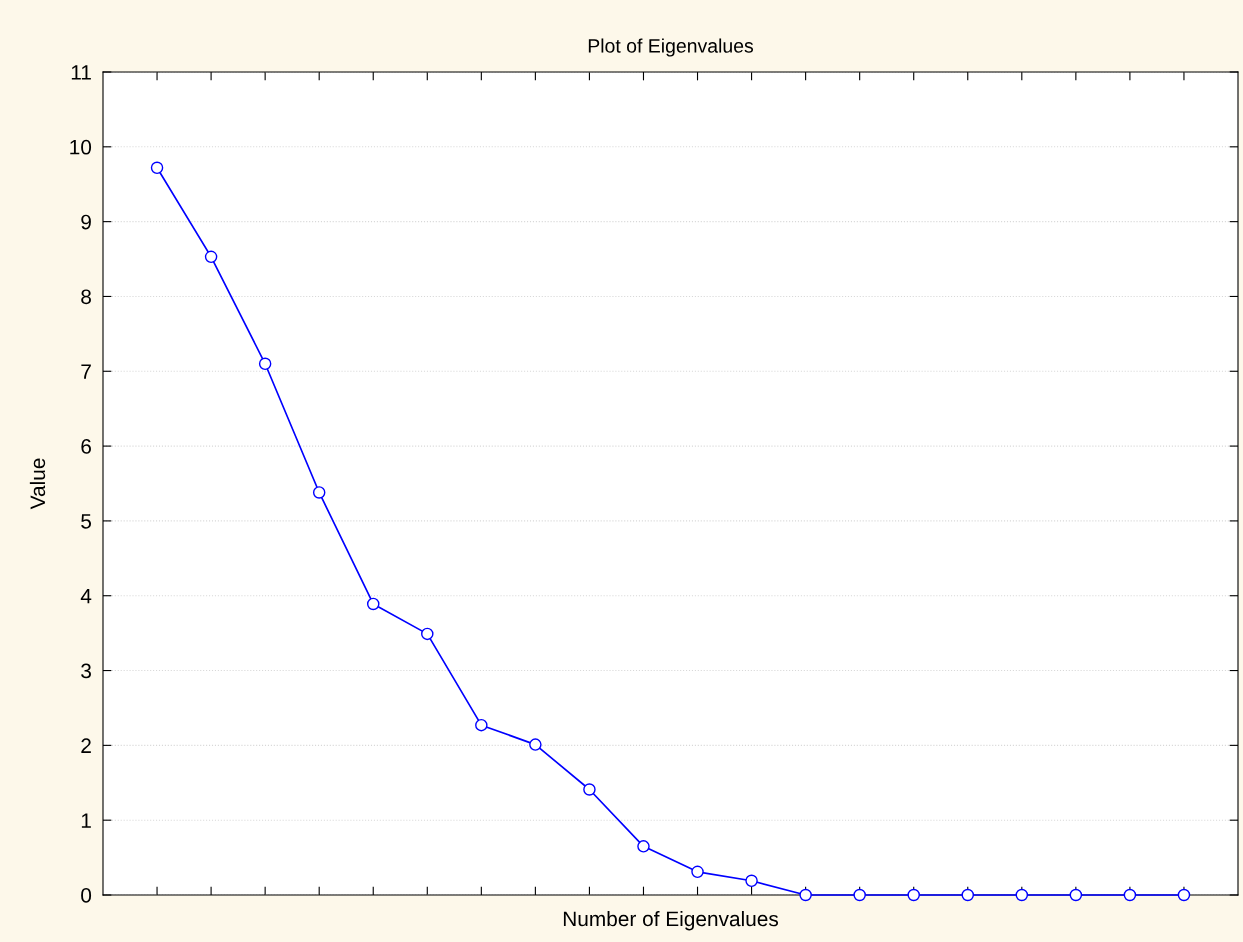 The width and height of the screenshot is (1243, 942). I want to click on y-tick-label: 5, so click(86, 521).